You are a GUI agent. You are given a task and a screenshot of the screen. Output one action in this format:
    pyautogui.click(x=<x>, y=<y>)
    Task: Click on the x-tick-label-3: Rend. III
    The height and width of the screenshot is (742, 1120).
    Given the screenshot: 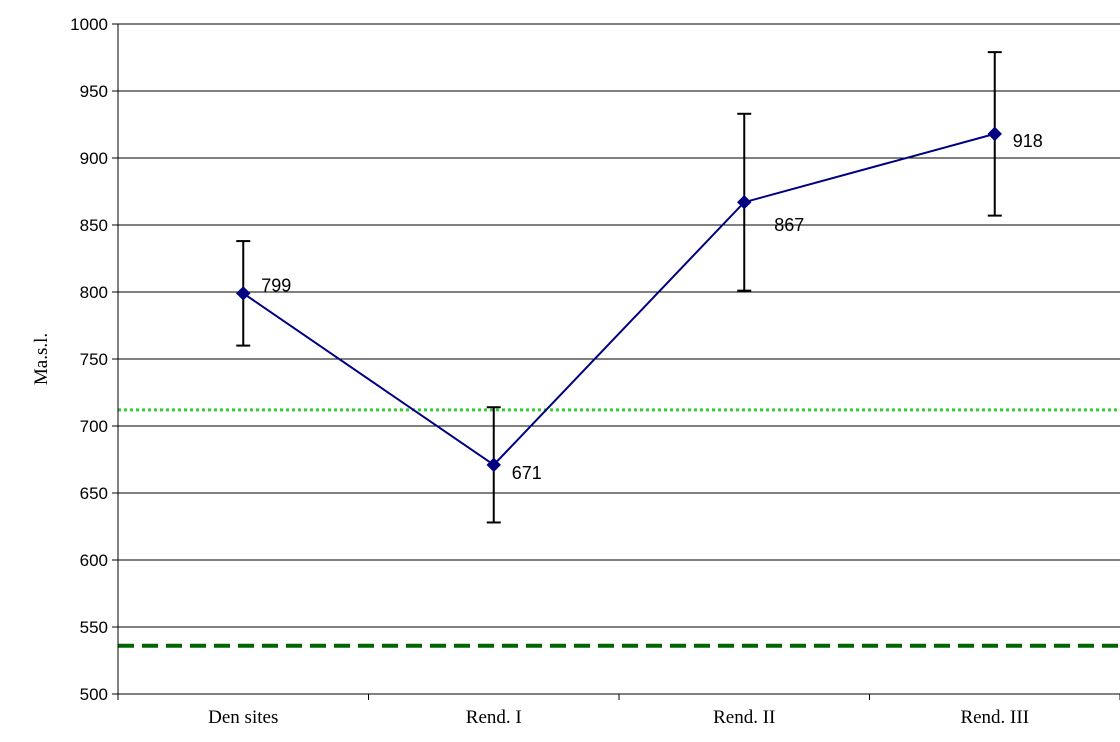 What is the action you would take?
    pyautogui.click(x=994, y=717)
    